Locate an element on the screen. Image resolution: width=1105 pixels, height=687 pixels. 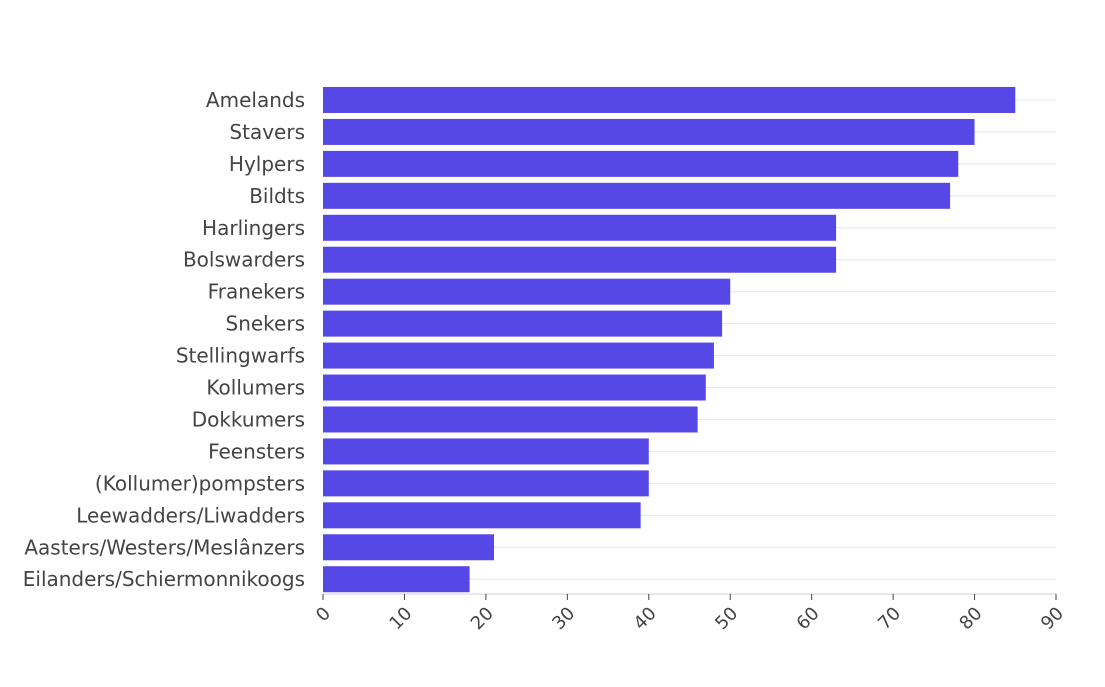
category-label: Feensters is located at coordinates (256, 451).